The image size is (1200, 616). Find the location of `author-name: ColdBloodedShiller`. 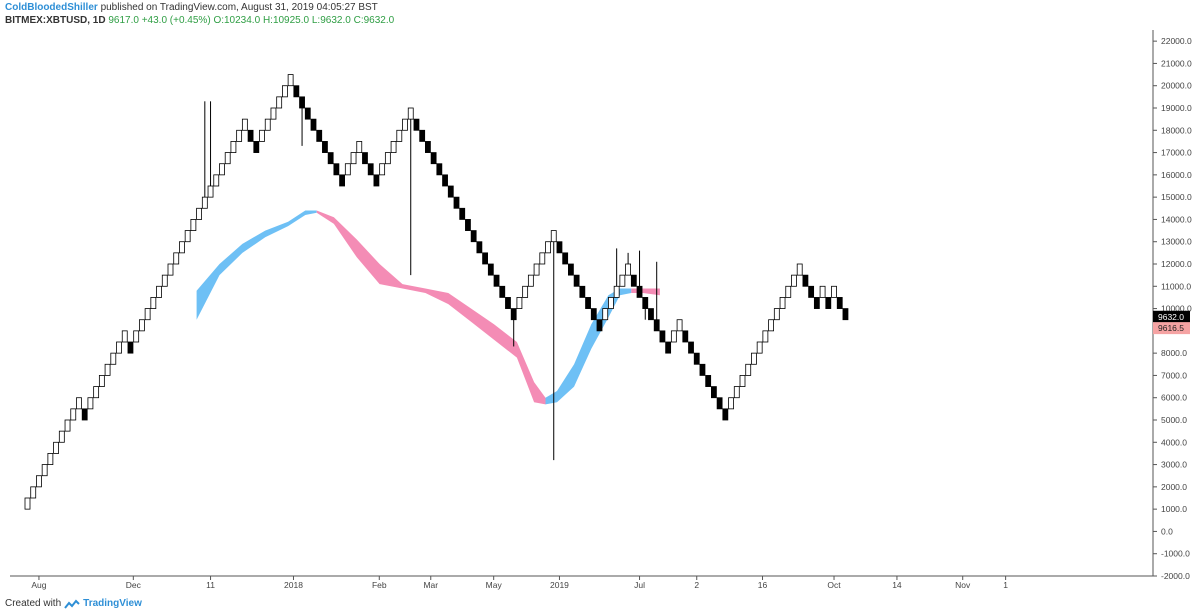

author-name: ColdBloodedShiller is located at coordinates (51, 7).